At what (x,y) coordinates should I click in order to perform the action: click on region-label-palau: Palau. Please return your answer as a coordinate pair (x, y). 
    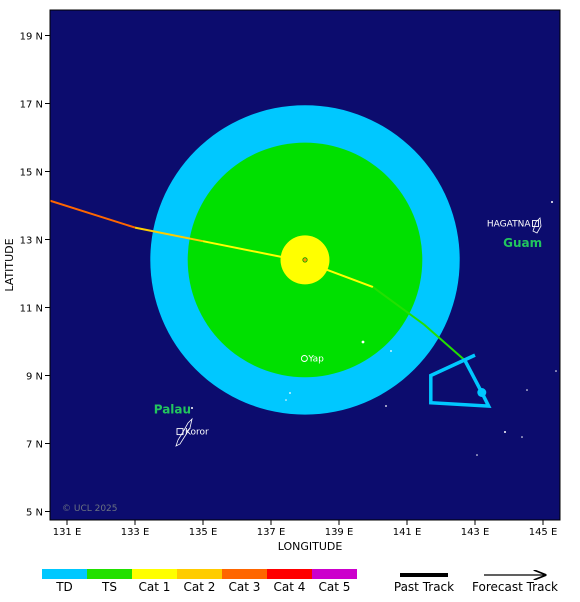
    Looking at the image, I should click on (172, 410).